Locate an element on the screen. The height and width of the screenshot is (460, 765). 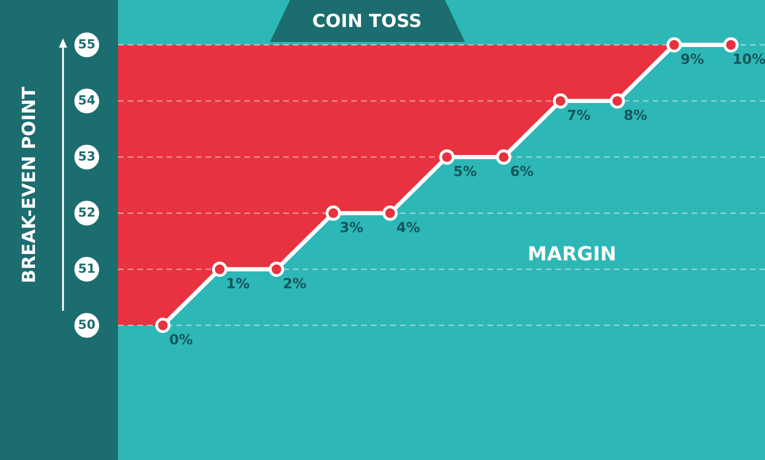
text: COIN TOSS is located at coordinates (366, 21).